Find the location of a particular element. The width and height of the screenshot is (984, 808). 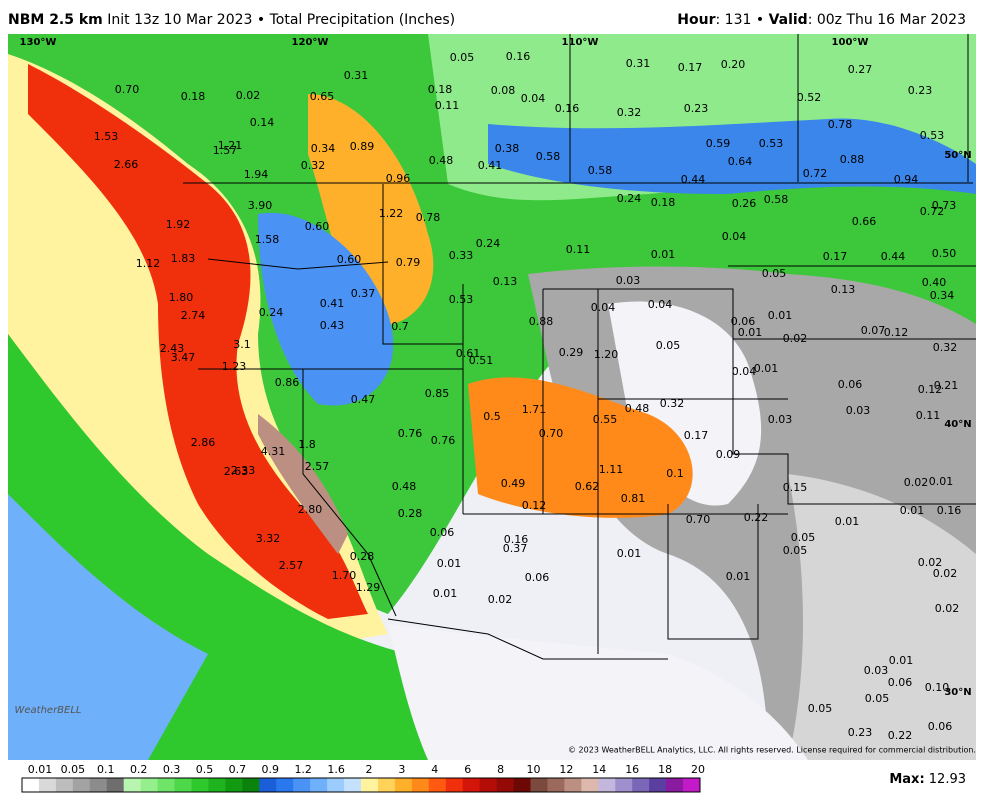

map-label: 0.11 is located at coordinates (578, 249).